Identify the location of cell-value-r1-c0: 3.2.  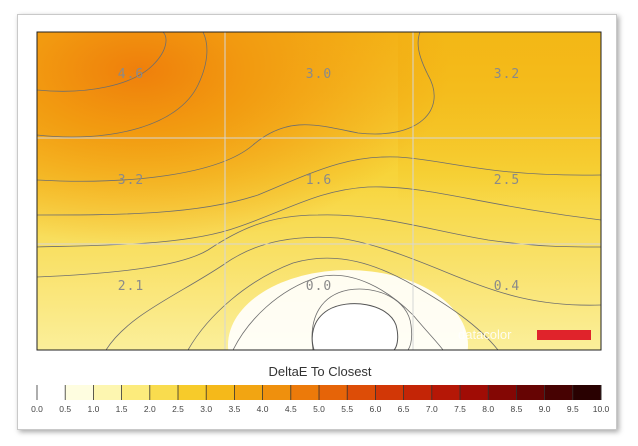
(131, 180).